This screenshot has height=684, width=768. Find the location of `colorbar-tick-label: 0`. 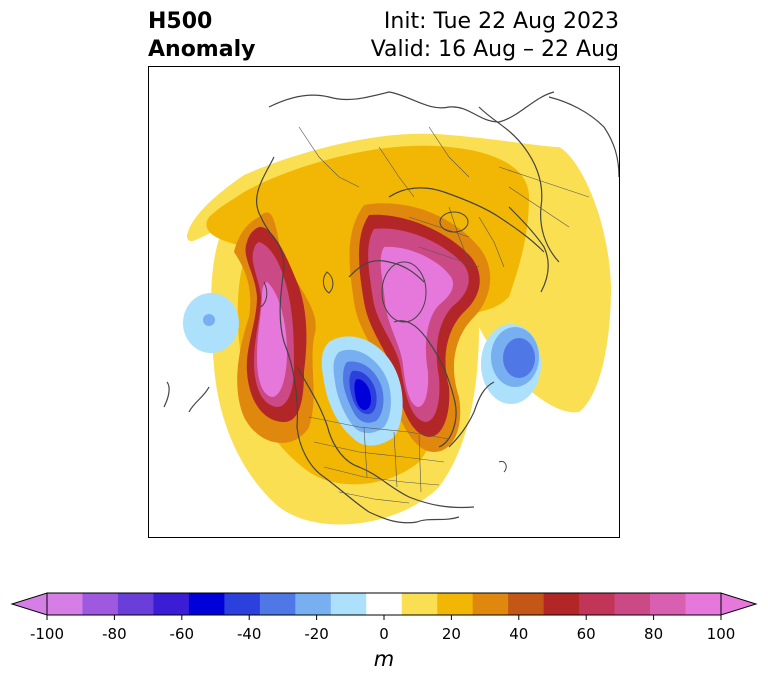

colorbar-tick-label: 0 is located at coordinates (384, 634).